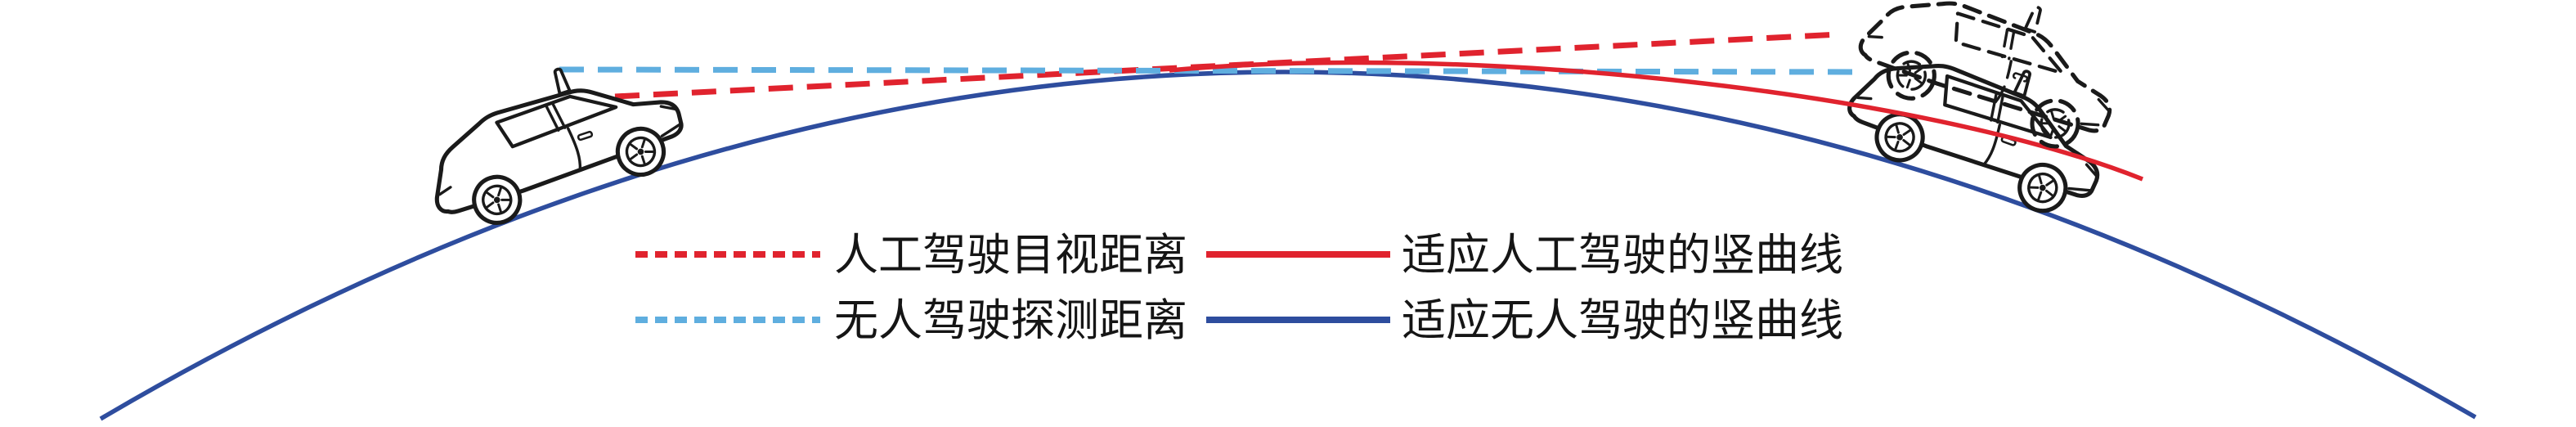 The width and height of the screenshot is (2576, 427). I want to click on human-vision-sightline, so click(1228, 65).